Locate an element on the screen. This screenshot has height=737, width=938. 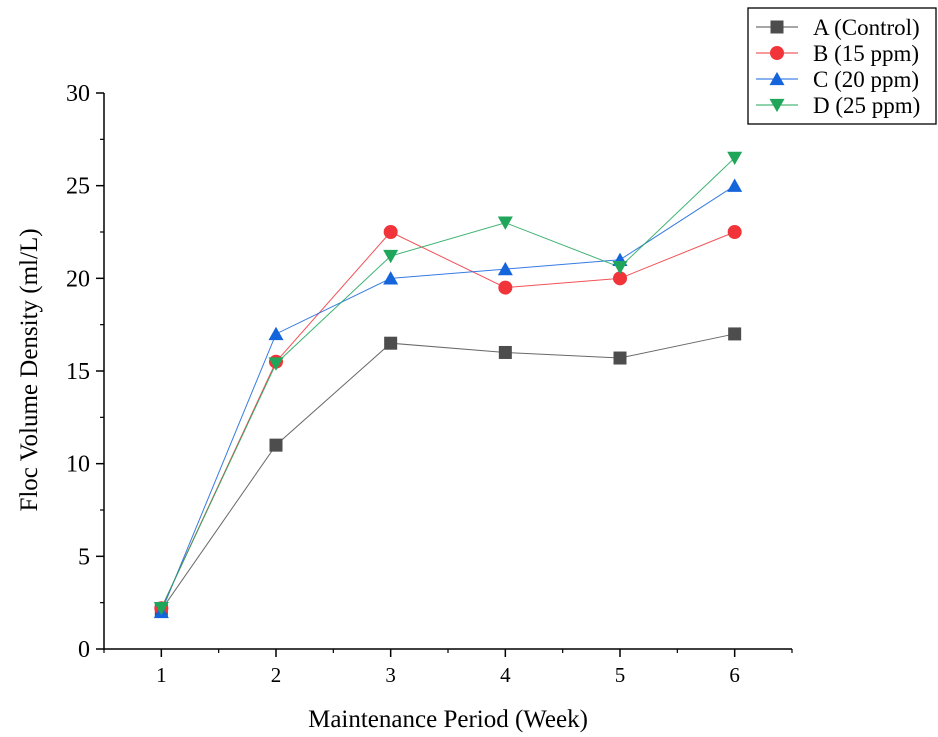
x-tick-label: 4 is located at coordinates (505, 675).